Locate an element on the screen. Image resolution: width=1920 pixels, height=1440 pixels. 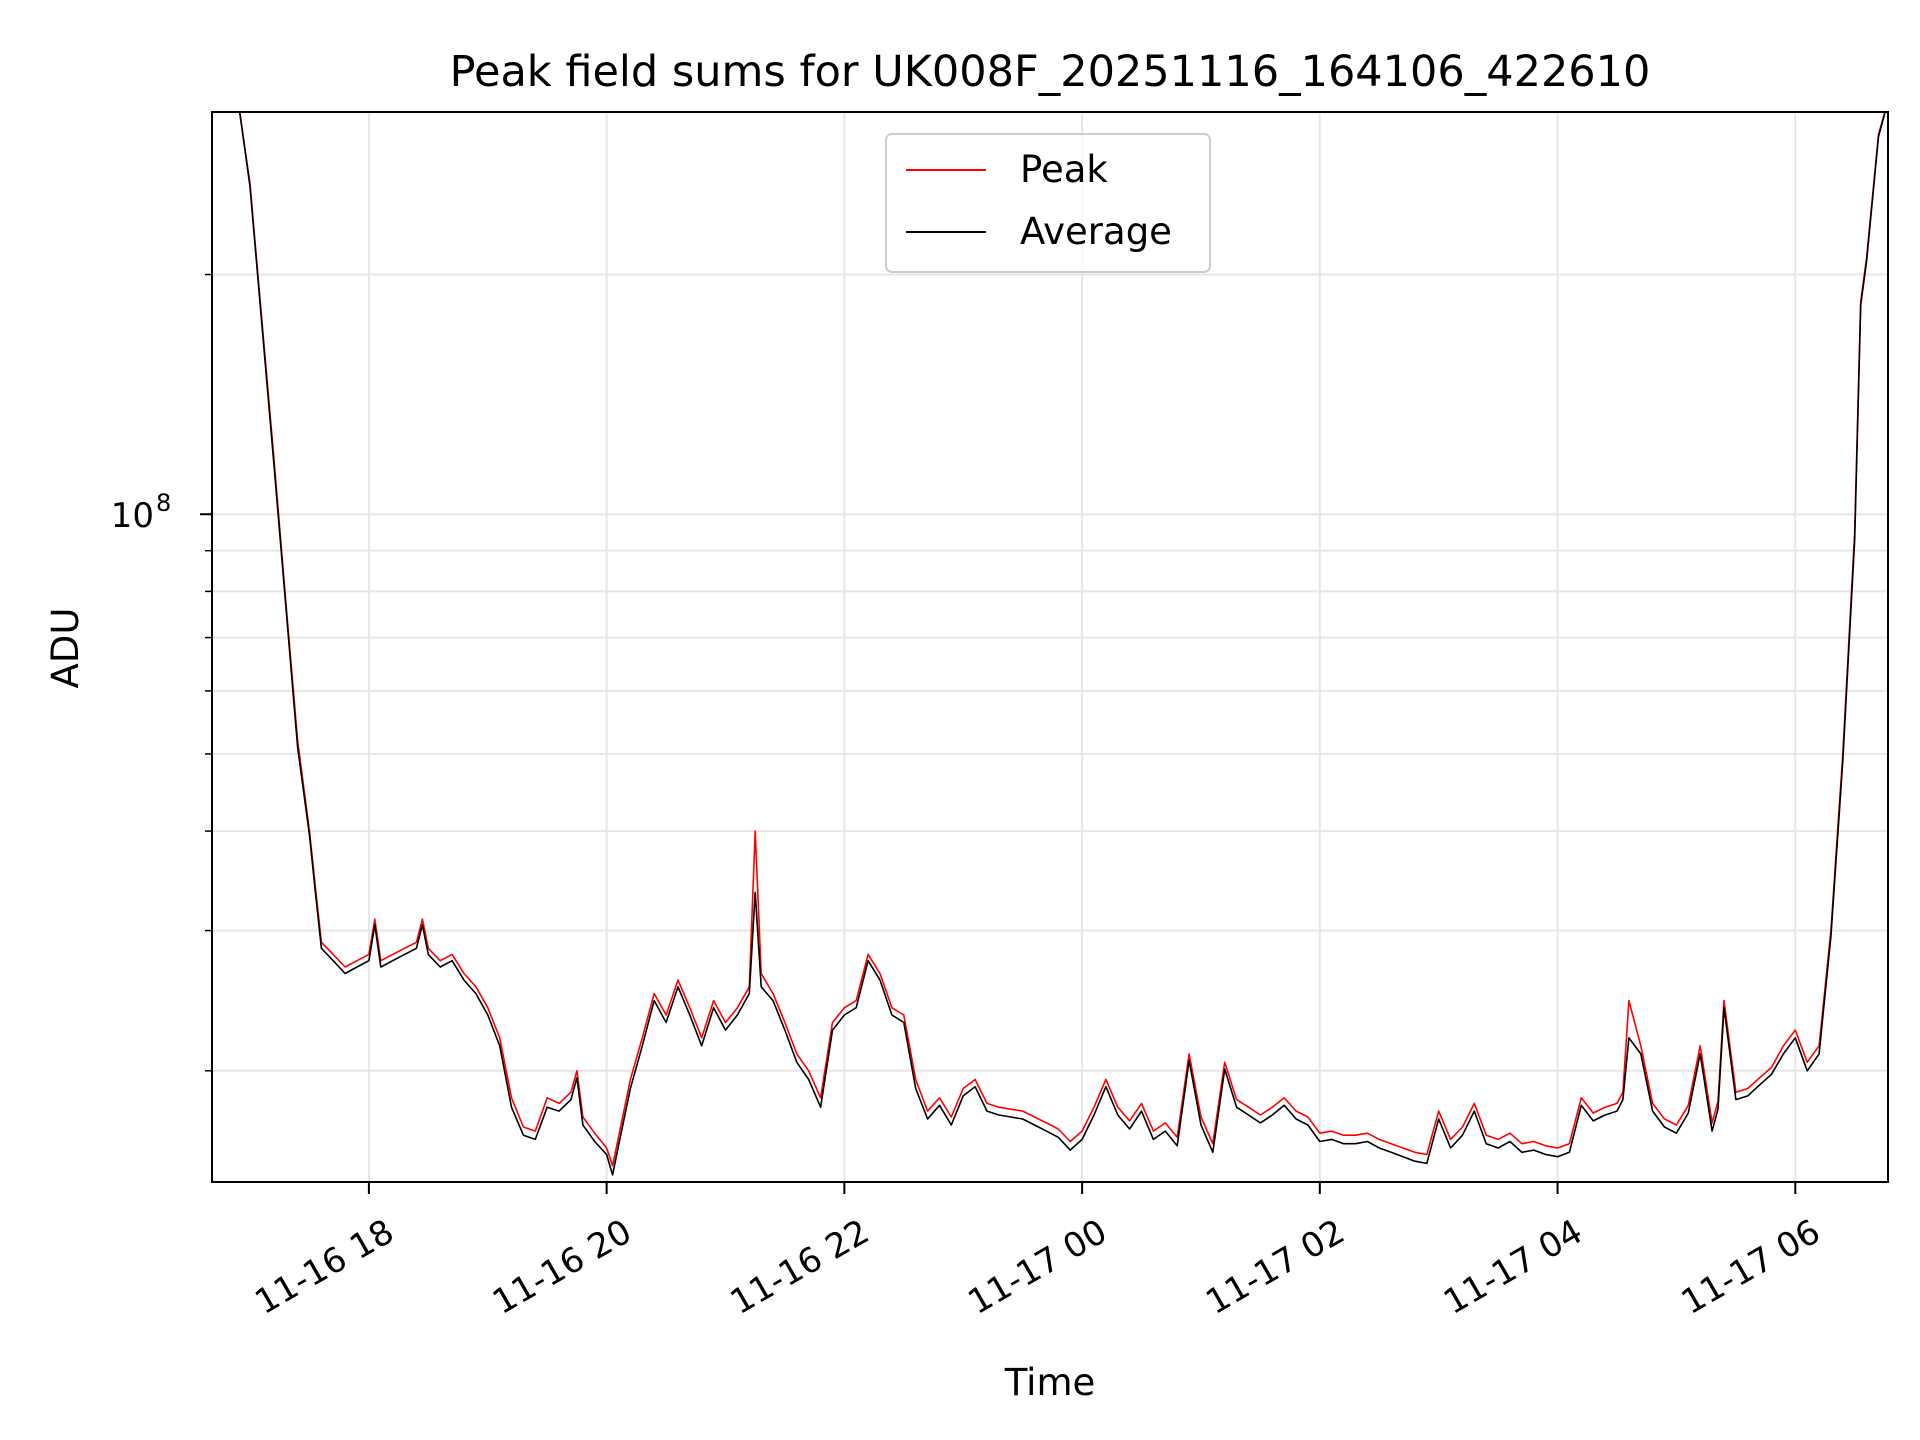
y-axis-label: ADU is located at coordinates (65, 648).